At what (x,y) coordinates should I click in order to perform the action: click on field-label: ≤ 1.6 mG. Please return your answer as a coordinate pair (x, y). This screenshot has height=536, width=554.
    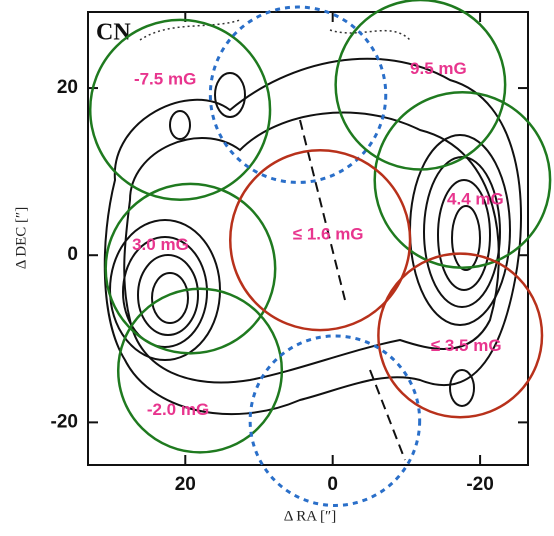
    Looking at the image, I should click on (328, 234).